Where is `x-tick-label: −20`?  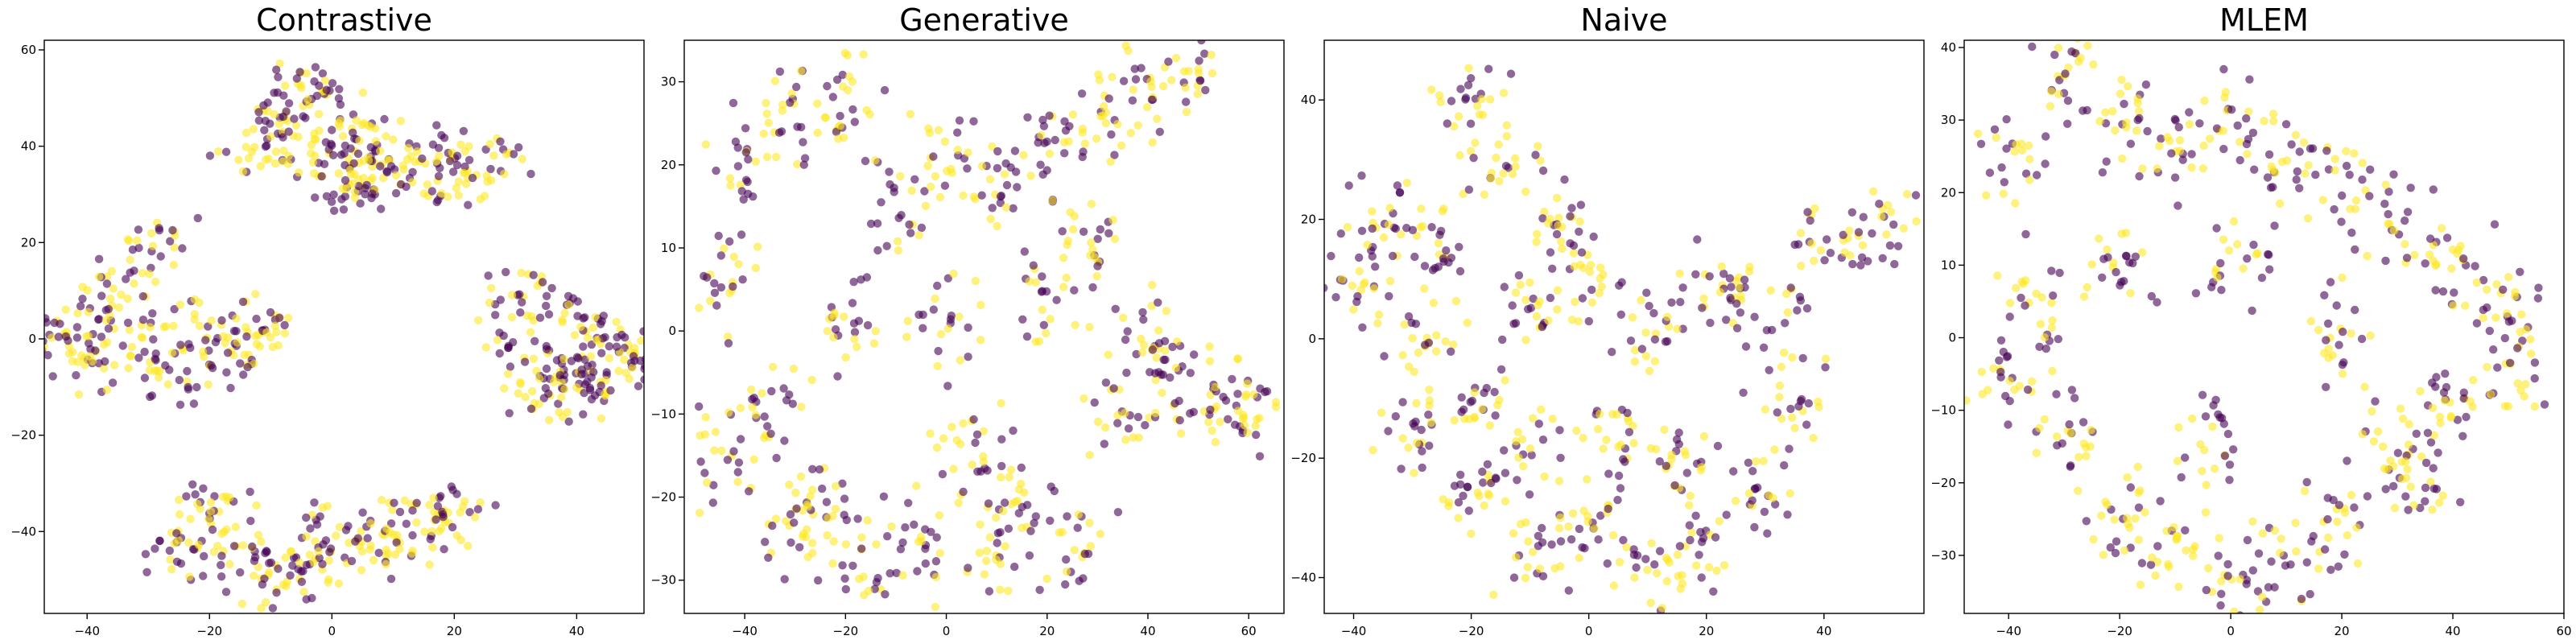
x-tick-label: −20 is located at coordinates (846, 631).